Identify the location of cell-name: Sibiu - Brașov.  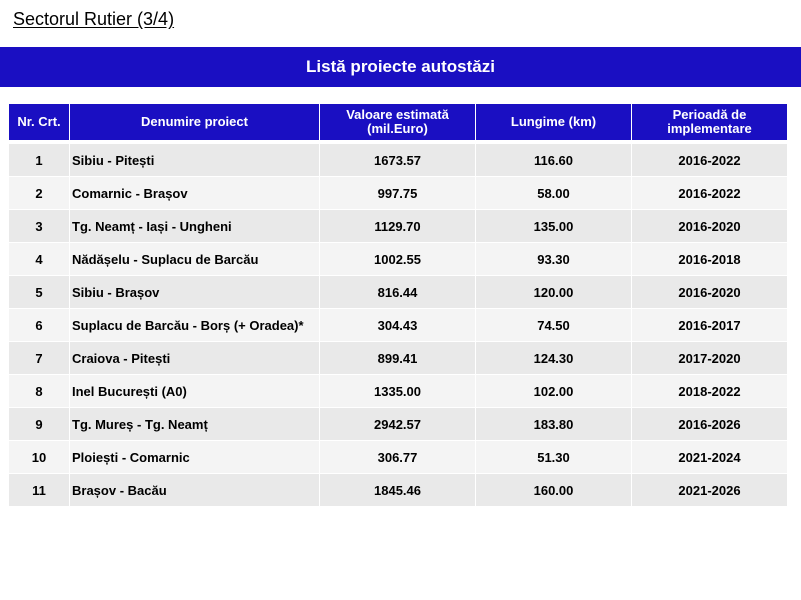
(195, 292).